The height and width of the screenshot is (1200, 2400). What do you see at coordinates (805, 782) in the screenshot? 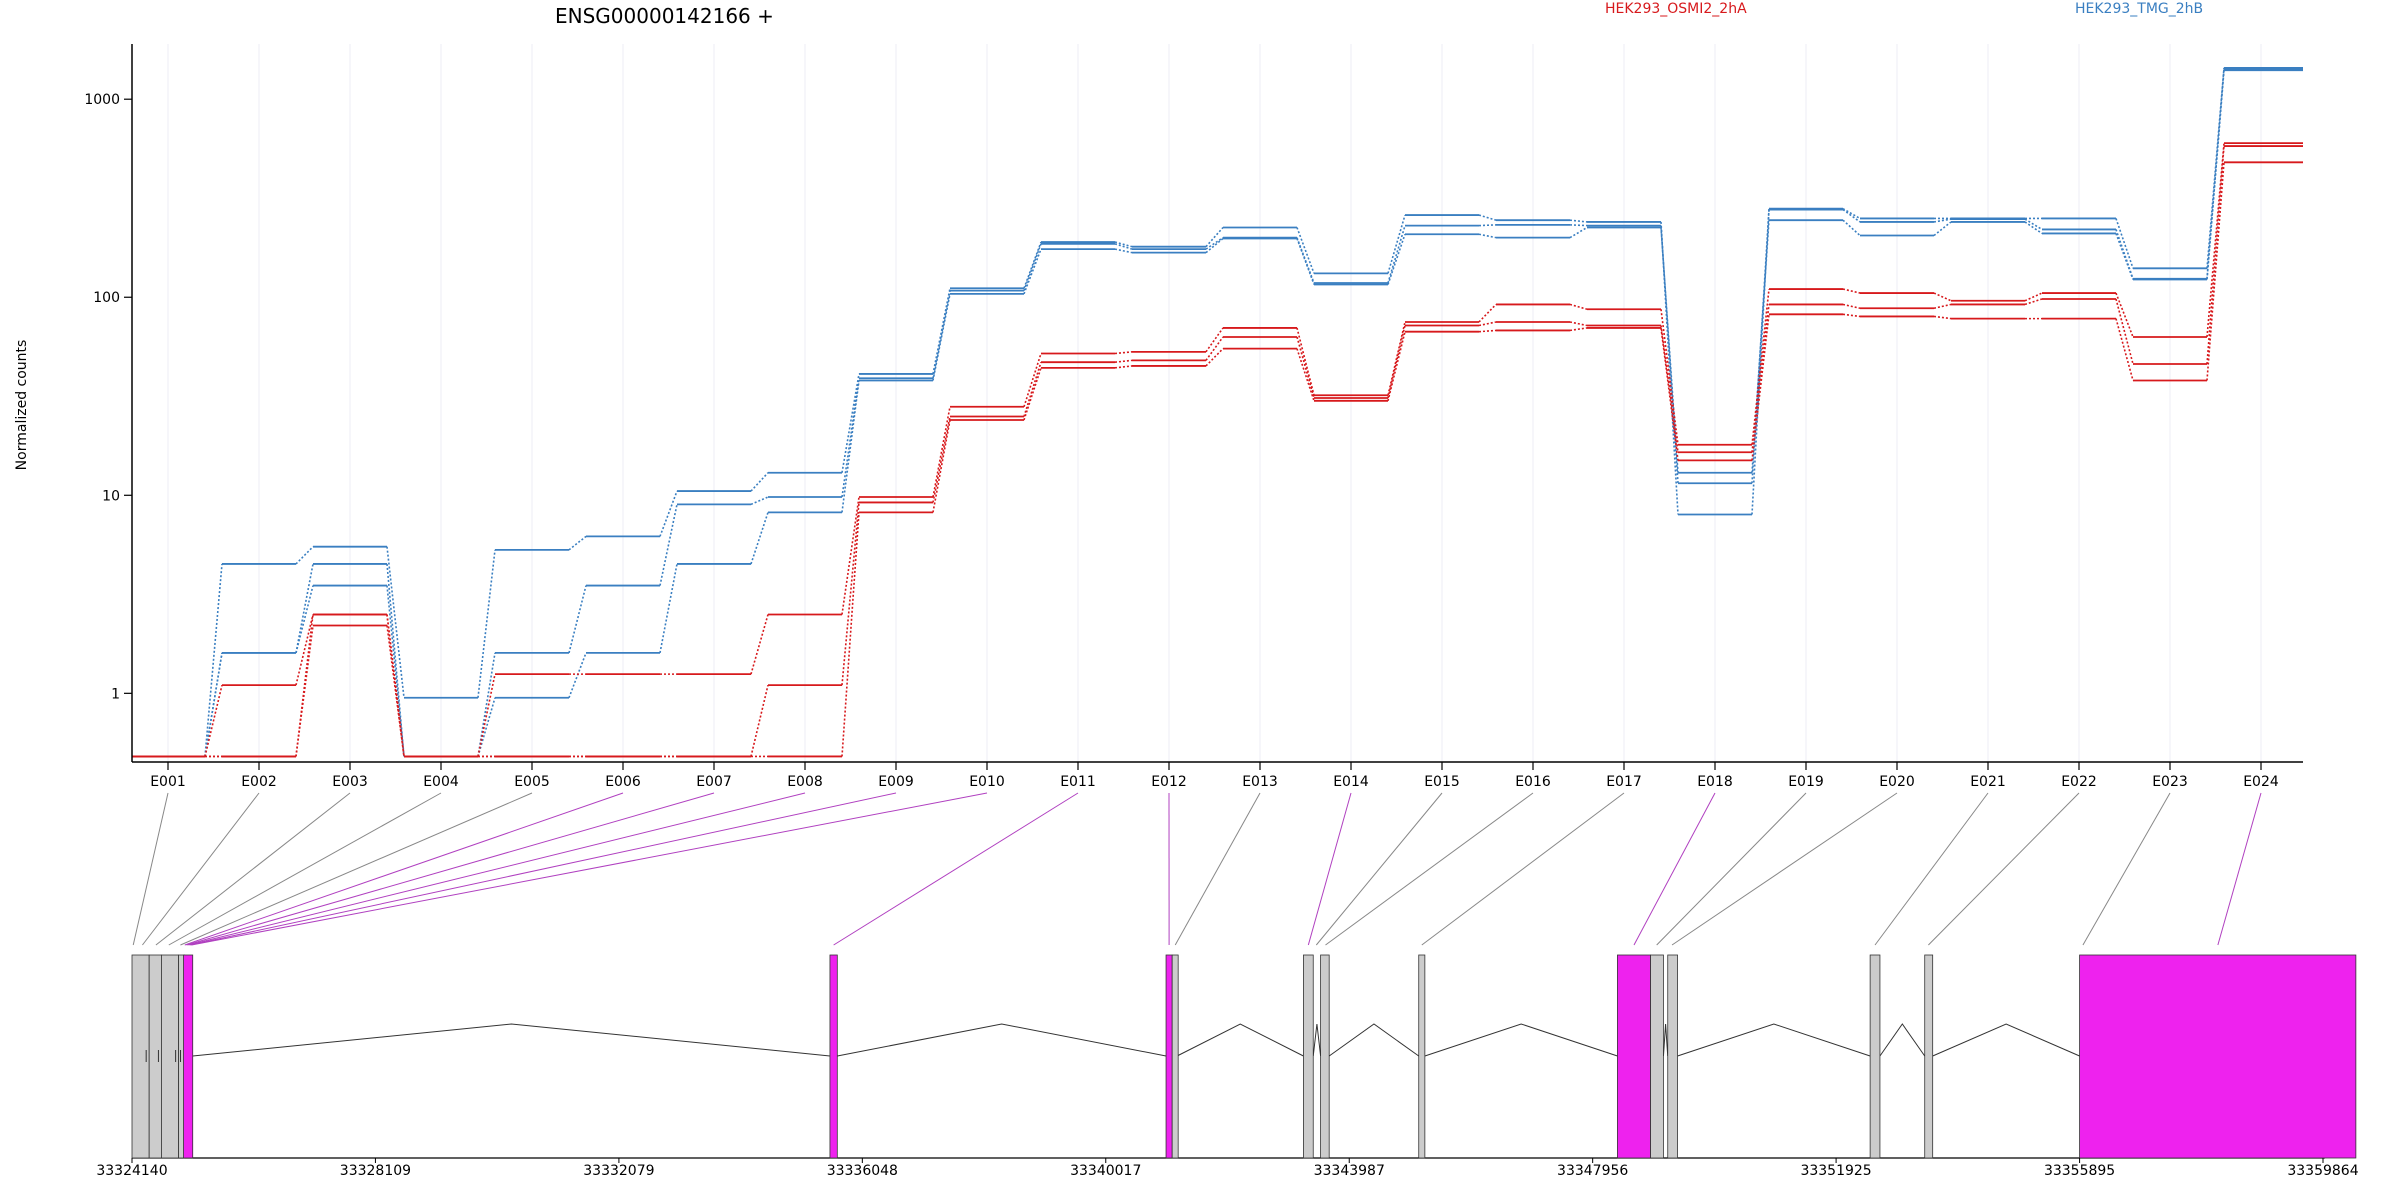
I see `x-tick-label: E008` at bounding box center [805, 782].